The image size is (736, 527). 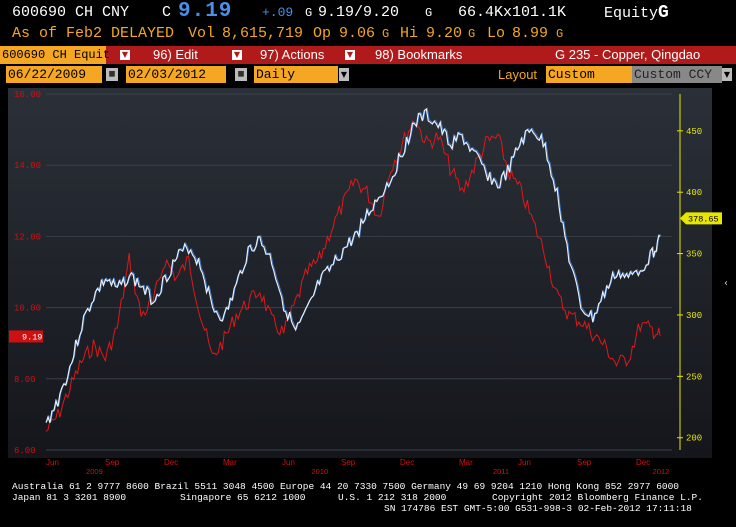 I want to click on last-price: 9.19, so click(x=205, y=11).